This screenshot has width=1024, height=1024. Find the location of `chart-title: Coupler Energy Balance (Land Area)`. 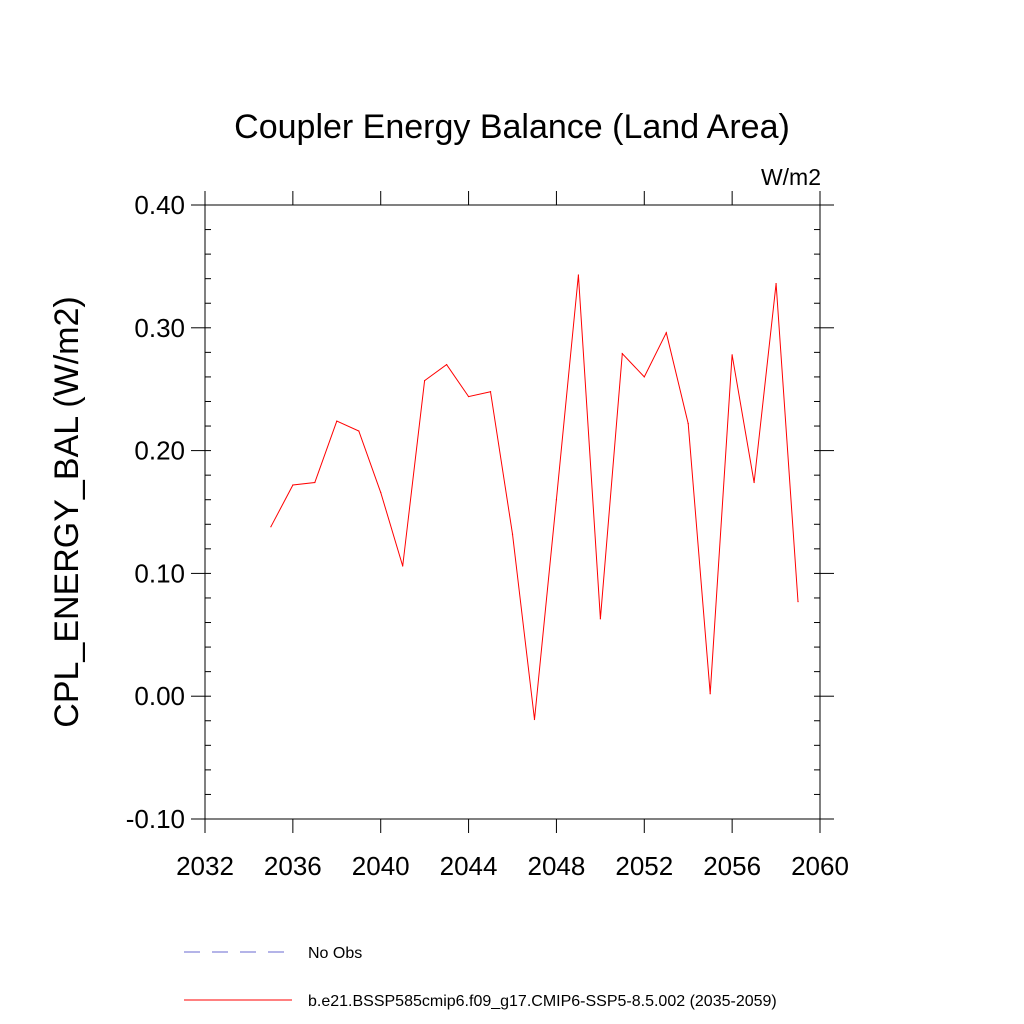

chart-title: Coupler Energy Balance (Land Area) is located at coordinates (512, 127).